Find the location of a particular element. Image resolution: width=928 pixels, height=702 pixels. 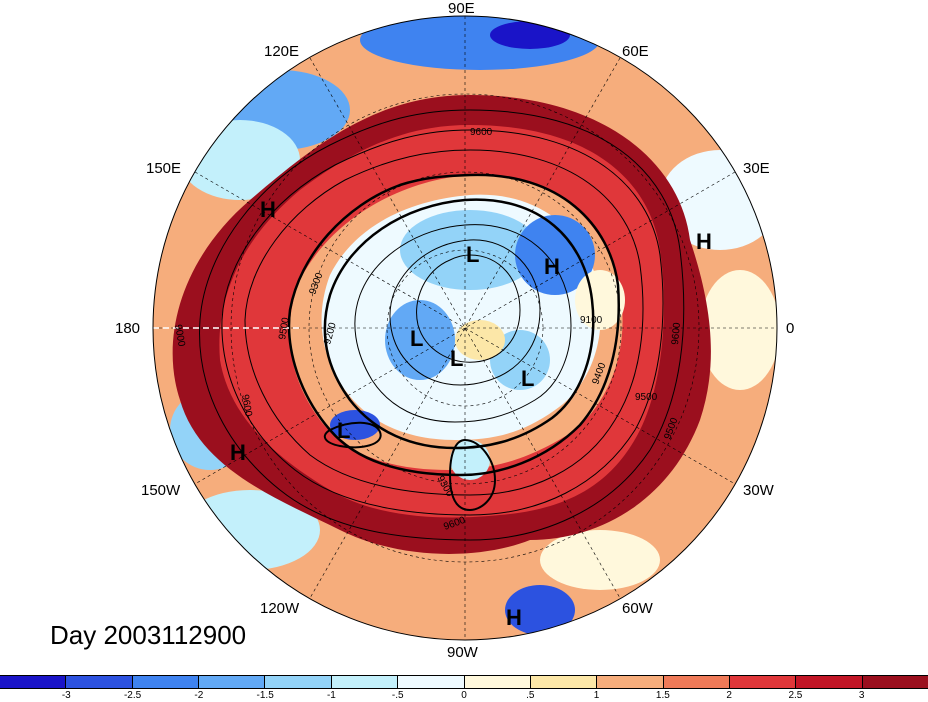

lon-label-60e: 60E is located at coordinates (635, 51).